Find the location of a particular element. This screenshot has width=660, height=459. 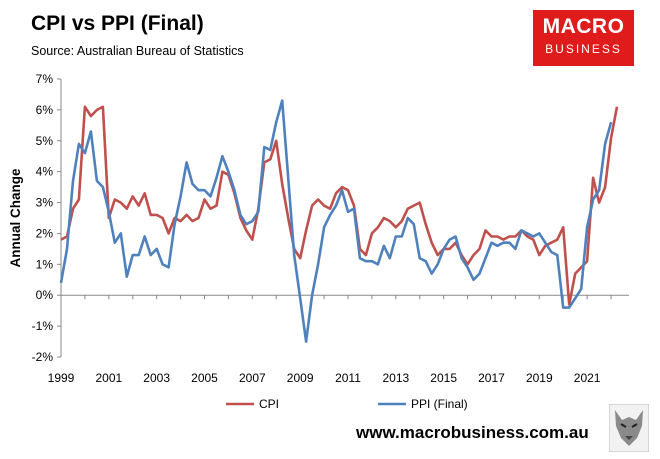

x-tick-label: 2011 is located at coordinates (348, 378).